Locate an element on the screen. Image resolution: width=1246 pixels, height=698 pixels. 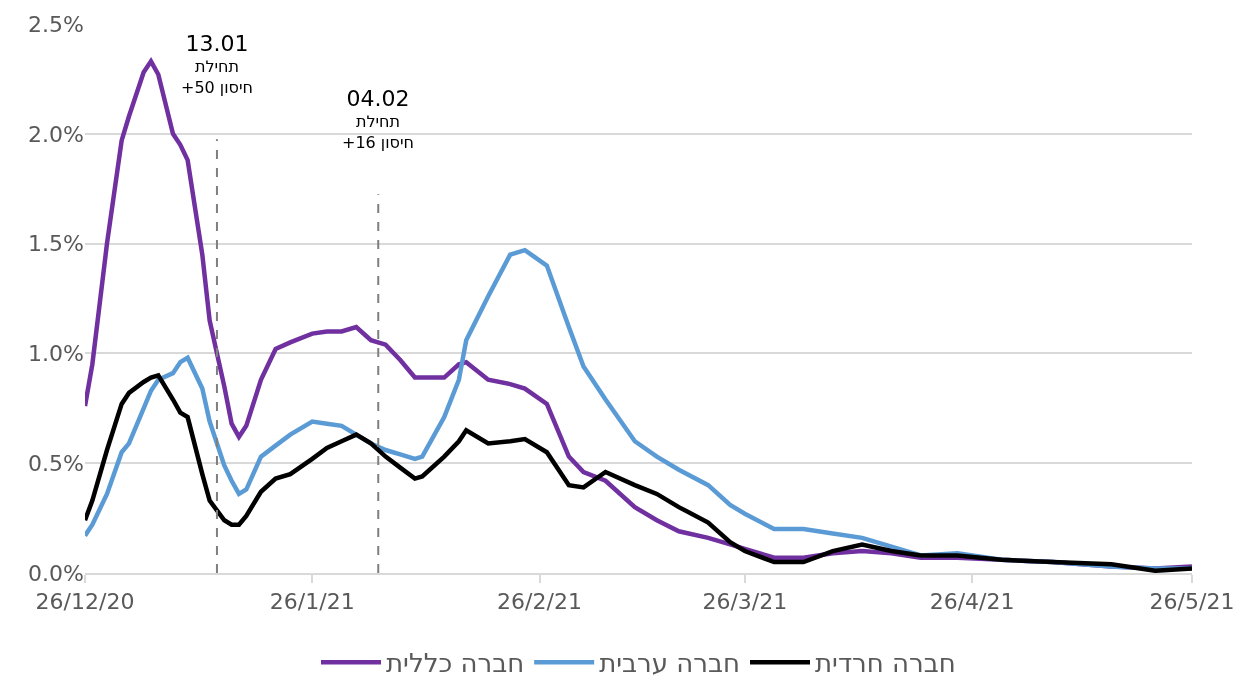
y-tick-label: 0.5% is located at coordinates (56, 463).